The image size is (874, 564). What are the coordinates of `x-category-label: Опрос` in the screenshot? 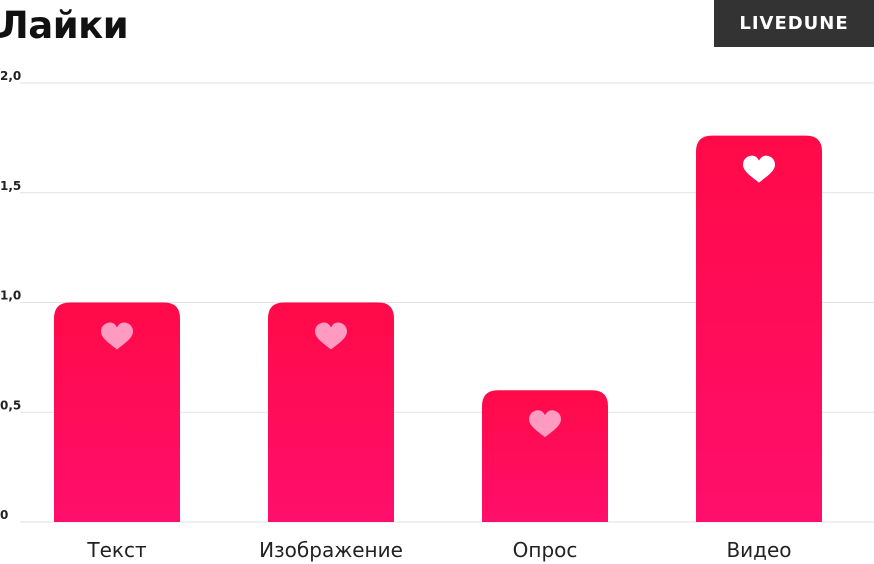 It's located at (545, 550).